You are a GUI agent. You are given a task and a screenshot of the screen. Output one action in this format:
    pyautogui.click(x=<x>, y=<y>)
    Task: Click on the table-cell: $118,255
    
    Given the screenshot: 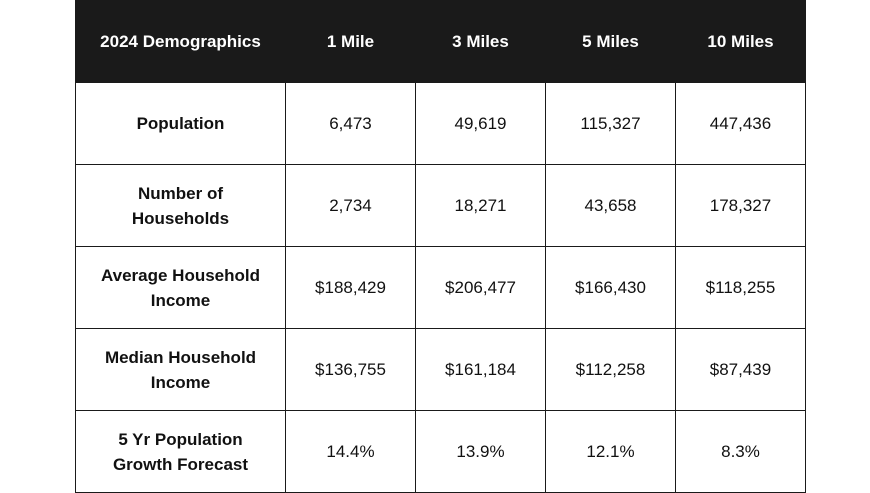 What is the action you would take?
    pyautogui.click(x=740, y=287)
    